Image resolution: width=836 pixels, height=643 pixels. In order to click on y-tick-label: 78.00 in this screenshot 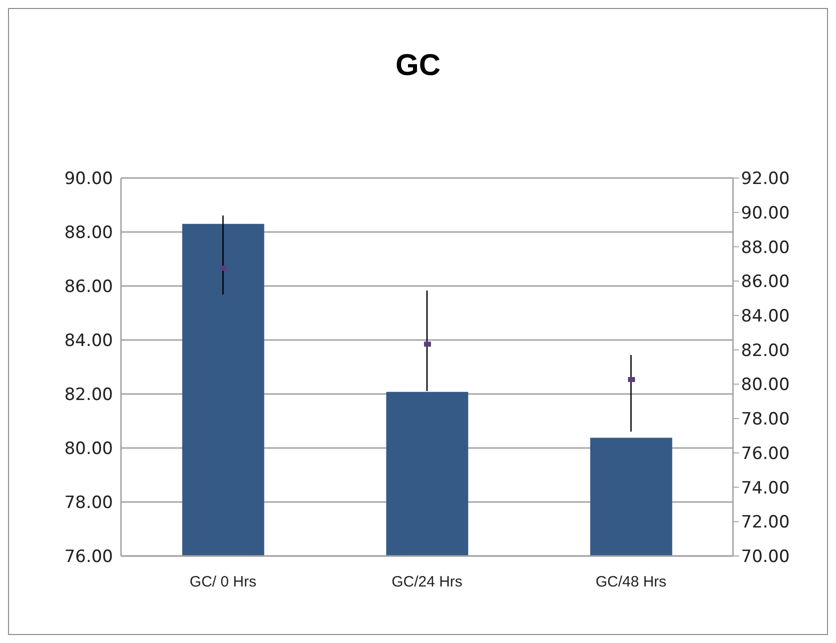, I will do `click(88, 503)`.